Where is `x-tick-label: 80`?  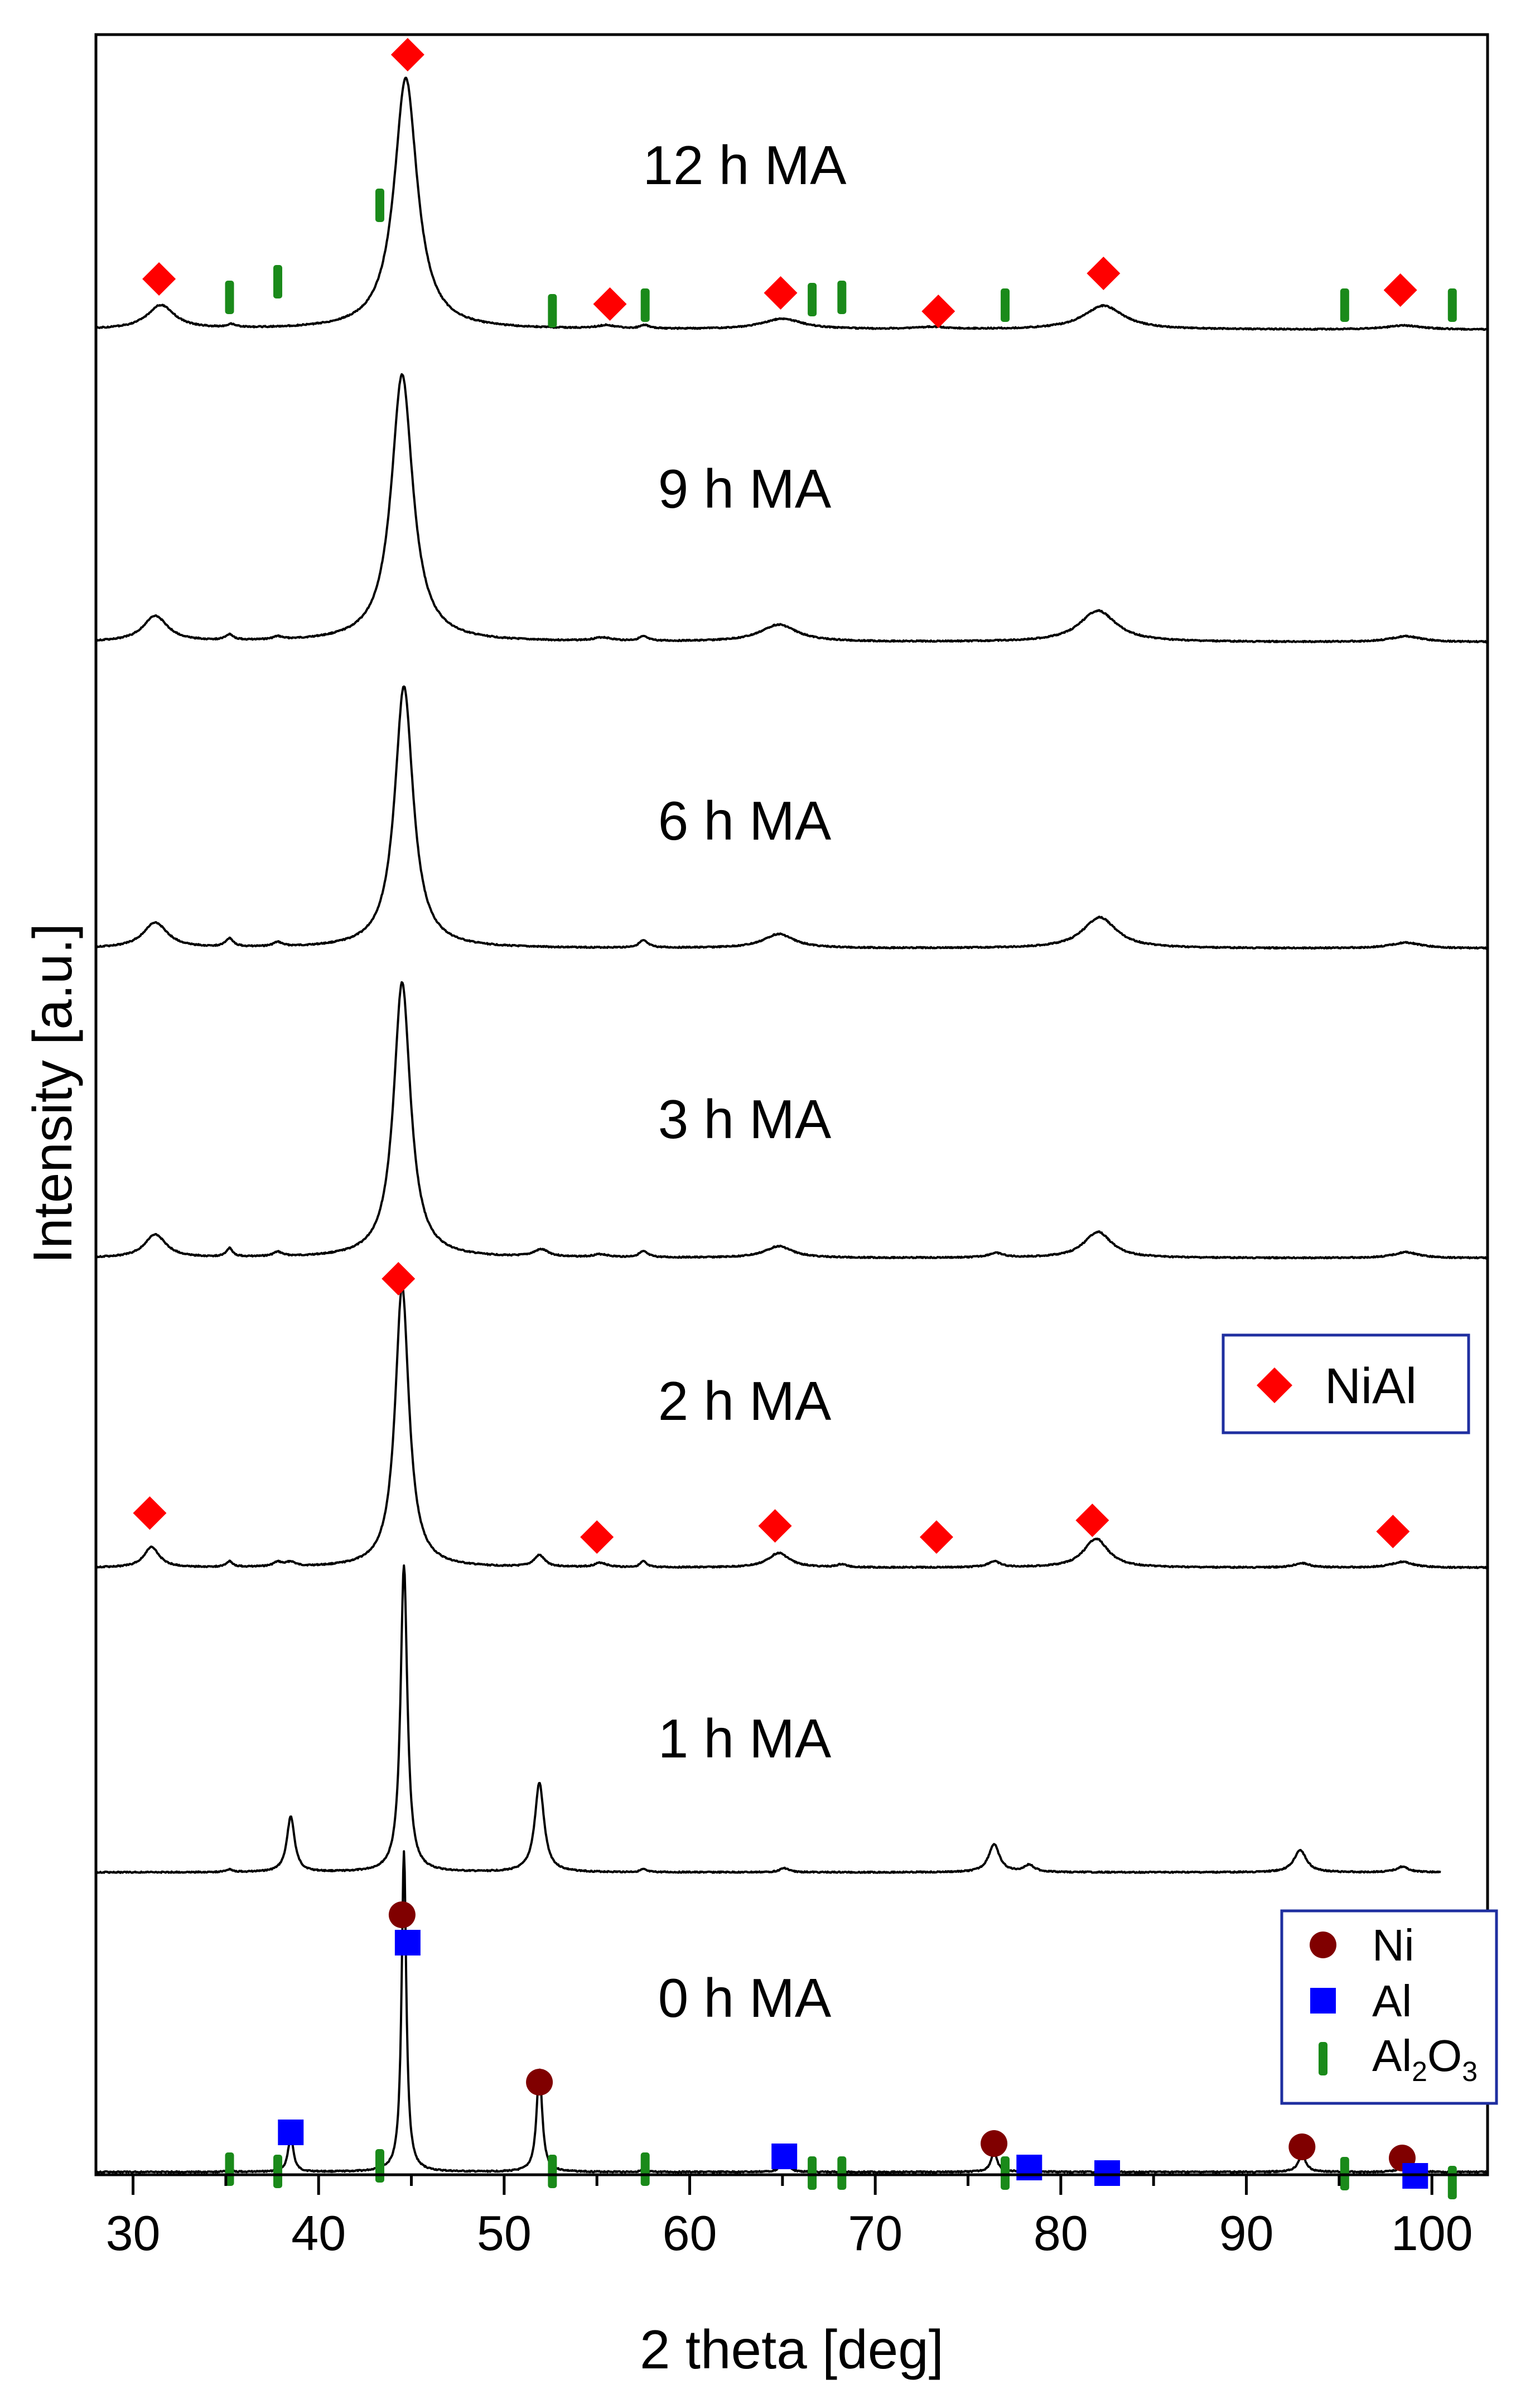 x-tick-label: 80 is located at coordinates (1061, 2233).